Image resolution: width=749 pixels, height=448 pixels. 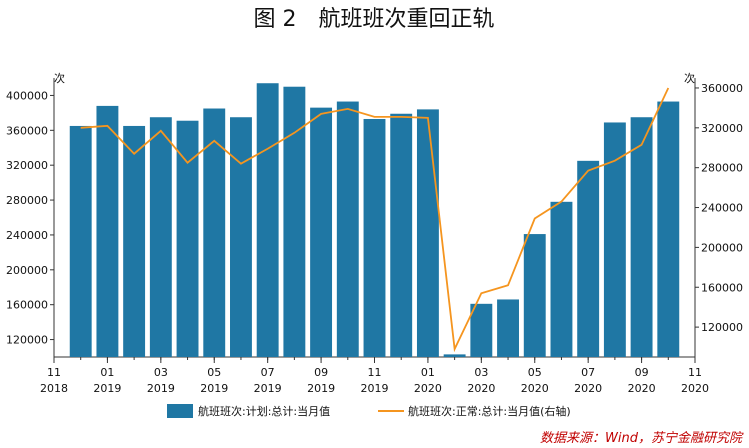 I want to click on legend-label-bar: 航班班次:计划:总计:当月值, so click(x=264, y=411).